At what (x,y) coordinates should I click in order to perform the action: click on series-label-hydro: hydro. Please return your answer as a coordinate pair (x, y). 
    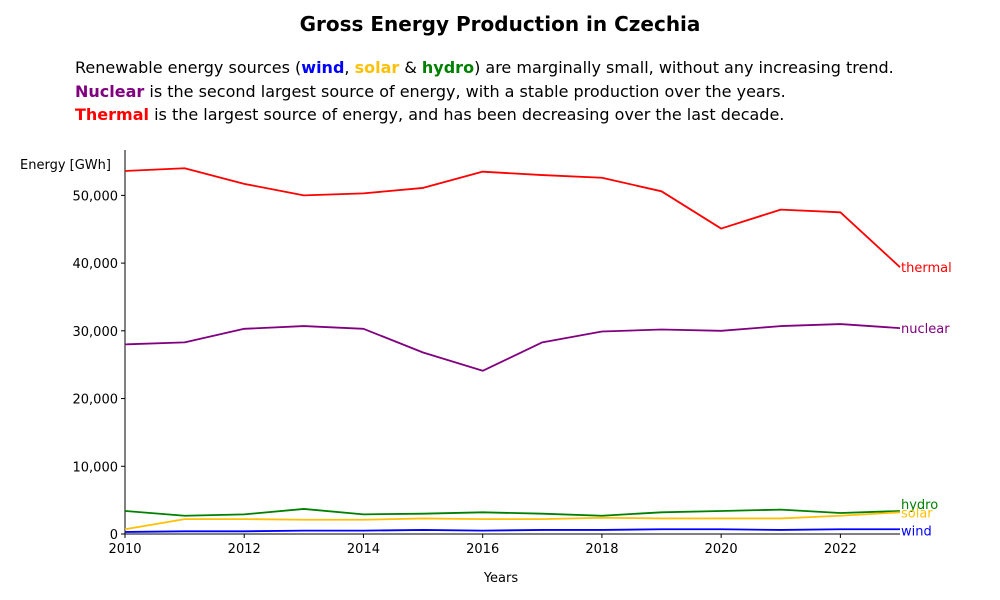
    Looking at the image, I should click on (919, 505).